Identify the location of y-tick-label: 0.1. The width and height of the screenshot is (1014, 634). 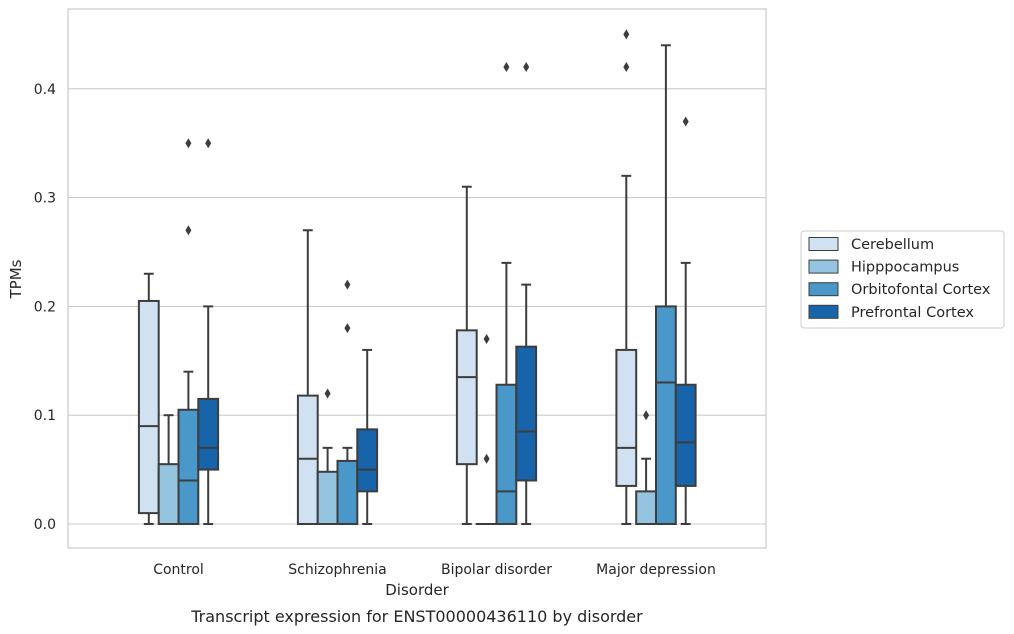
(45, 416).